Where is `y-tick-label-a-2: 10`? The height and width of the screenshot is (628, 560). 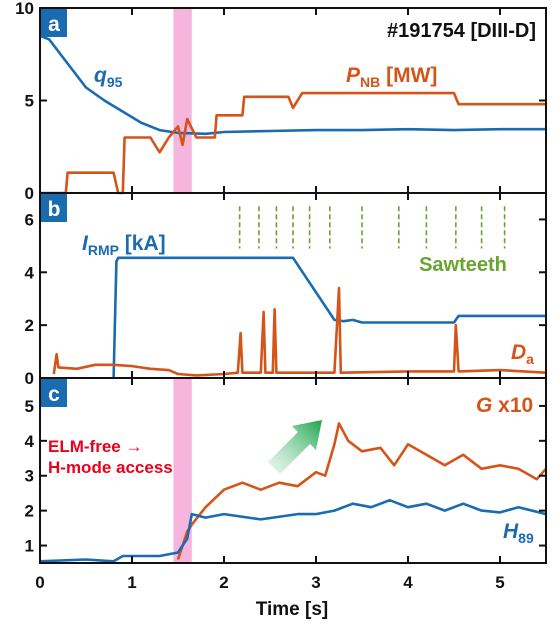
y-tick-label-a-2: 10 is located at coordinates (24, 9).